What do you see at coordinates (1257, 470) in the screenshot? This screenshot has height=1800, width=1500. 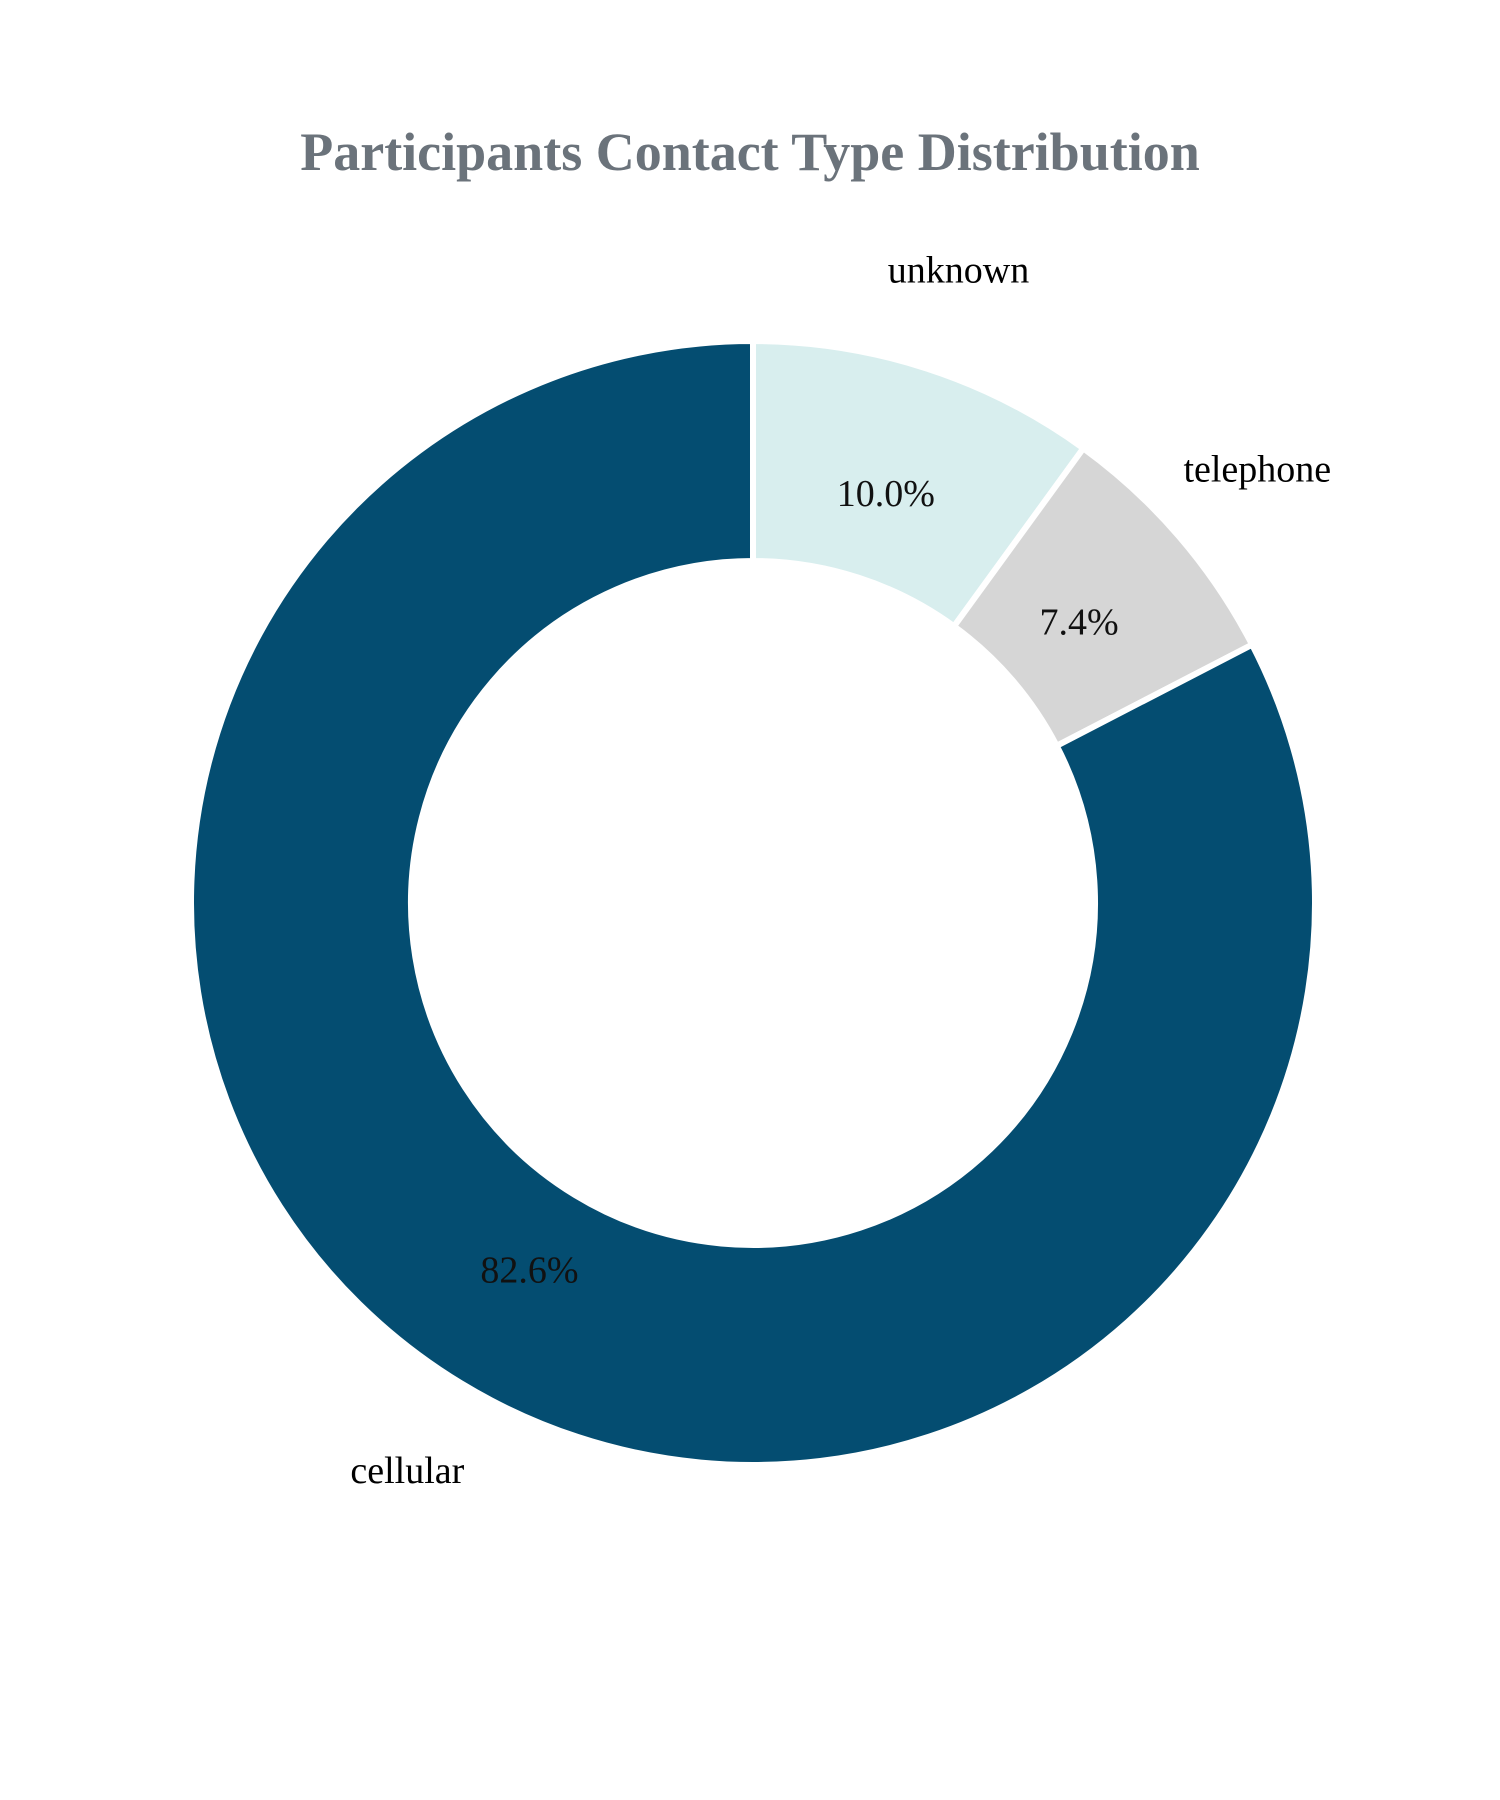 I see `category-label-telephone: telephone` at bounding box center [1257, 470].